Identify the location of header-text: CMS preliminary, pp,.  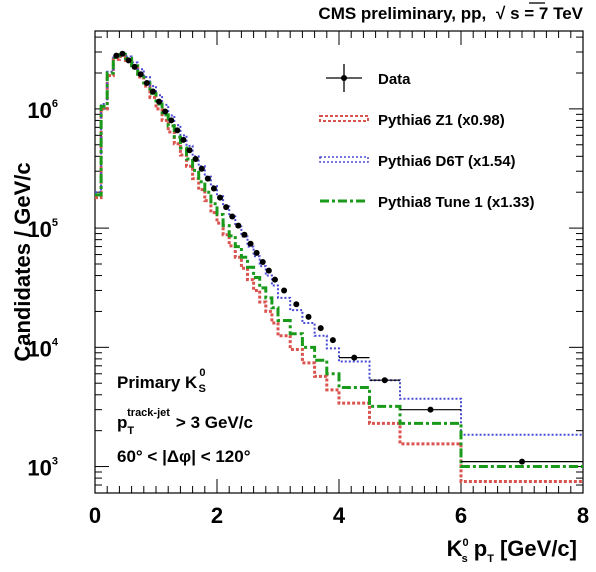
(402, 13).